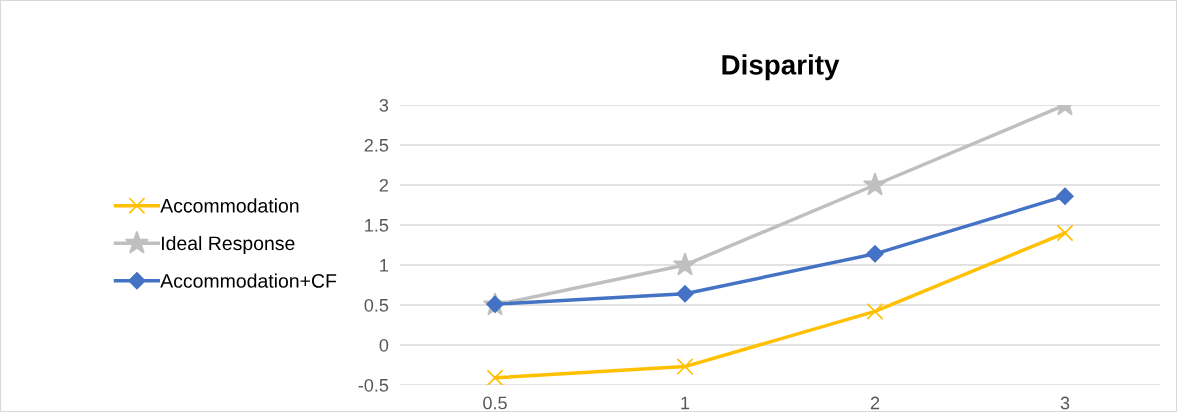 The width and height of the screenshot is (1177, 412). I want to click on y-tick-label: 2.5, so click(376, 145).